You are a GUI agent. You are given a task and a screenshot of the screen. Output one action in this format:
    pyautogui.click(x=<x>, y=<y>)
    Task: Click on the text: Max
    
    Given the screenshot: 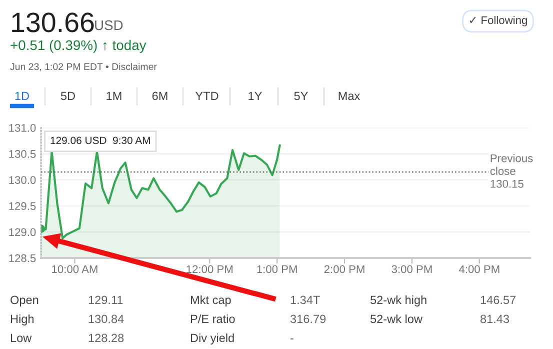 What is the action you would take?
    pyautogui.click(x=349, y=96)
    